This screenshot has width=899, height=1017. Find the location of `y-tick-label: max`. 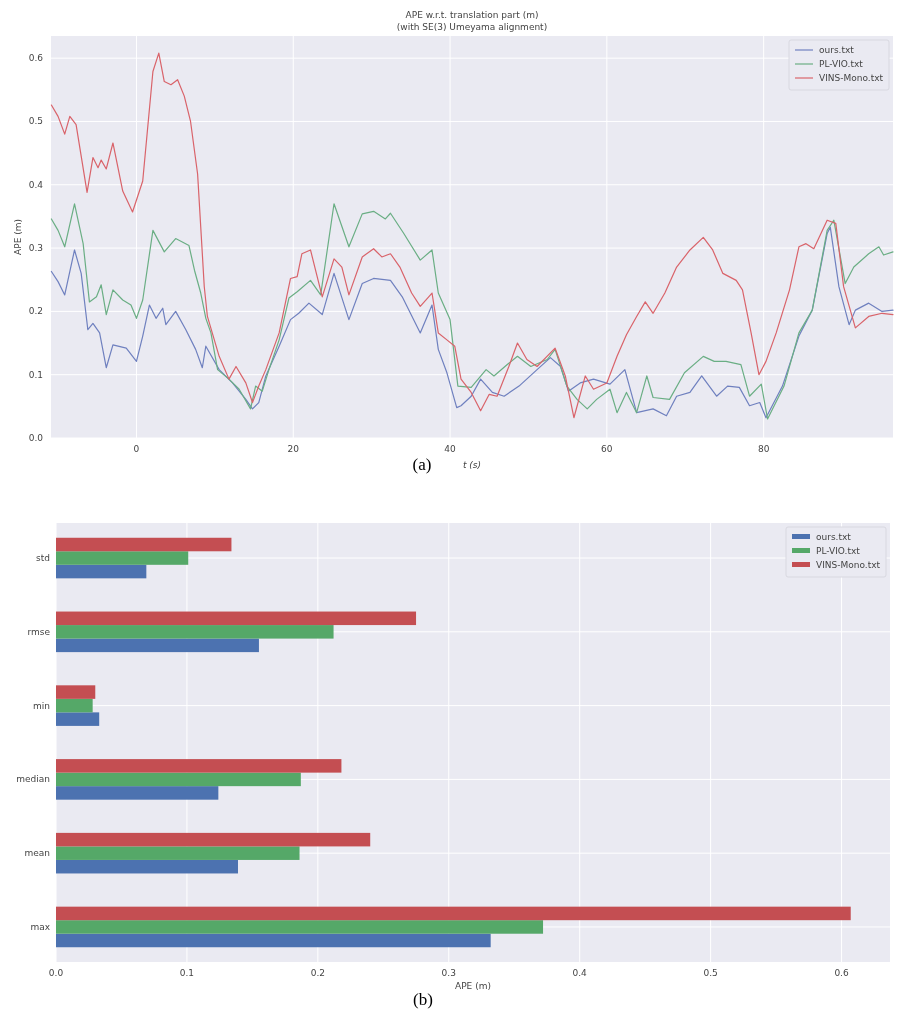

y-tick-label: max is located at coordinates (40, 926).